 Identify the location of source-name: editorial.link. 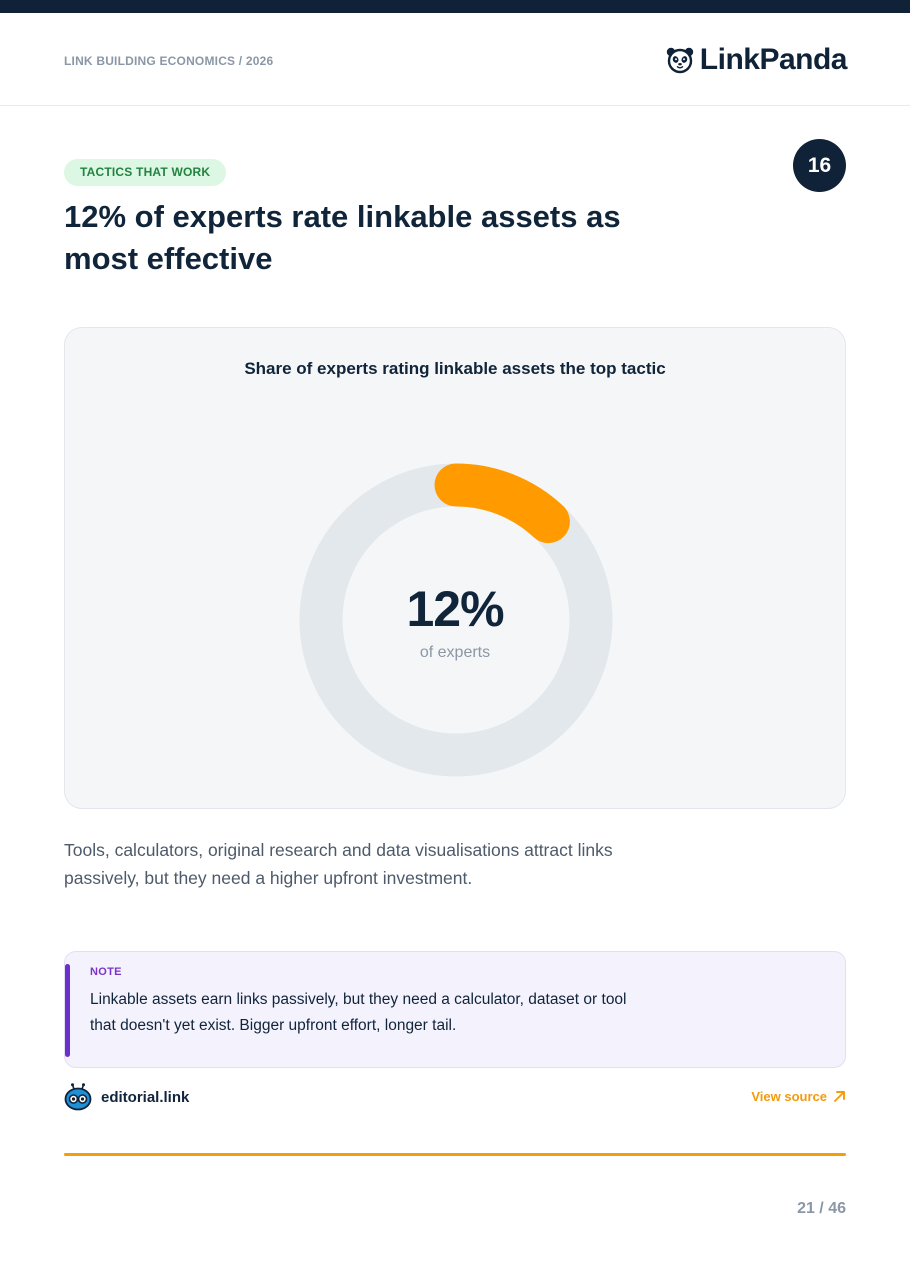
(145, 1097).